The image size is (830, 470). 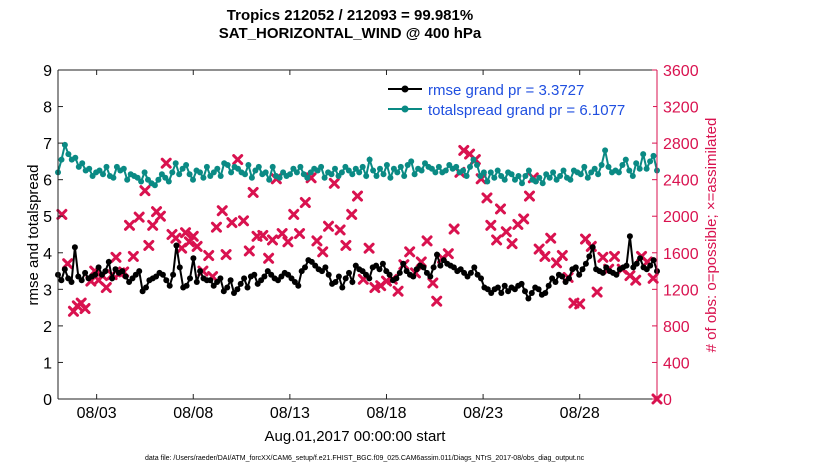 What do you see at coordinates (667, 400) in the screenshot?
I see `y-tick-label-right: 0` at bounding box center [667, 400].